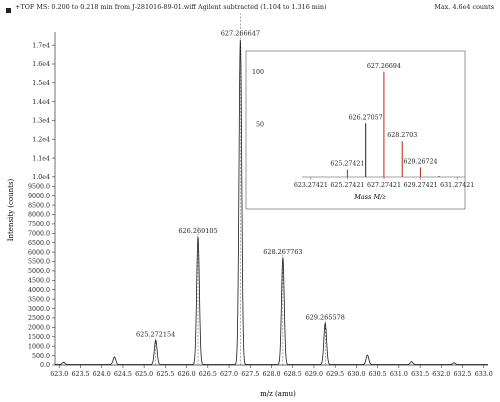  Describe the element at coordinates (39, 271) in the screenshot. I see `y-tick-label: 5000.0` at that location.